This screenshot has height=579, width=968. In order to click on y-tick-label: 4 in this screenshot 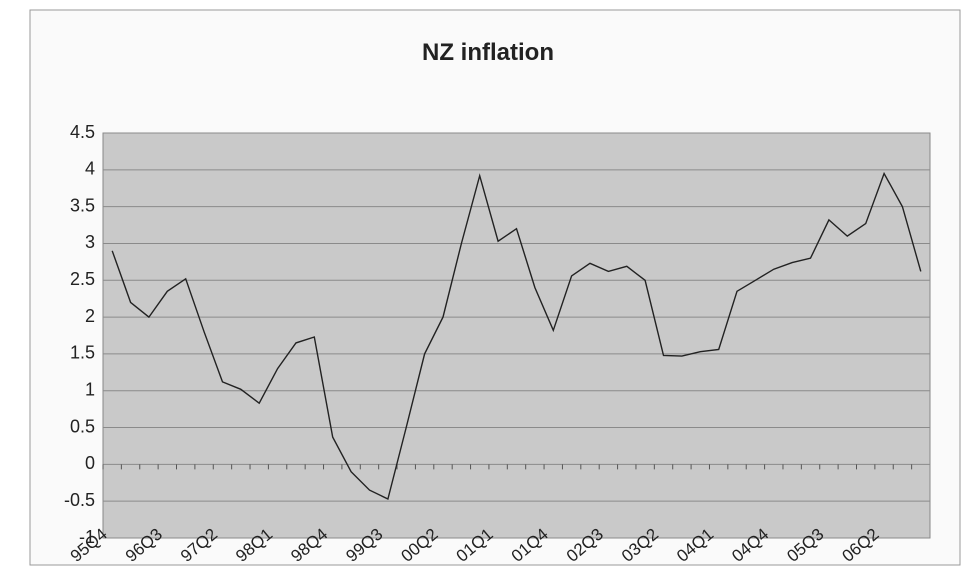, I will do `click(90, 169)`.